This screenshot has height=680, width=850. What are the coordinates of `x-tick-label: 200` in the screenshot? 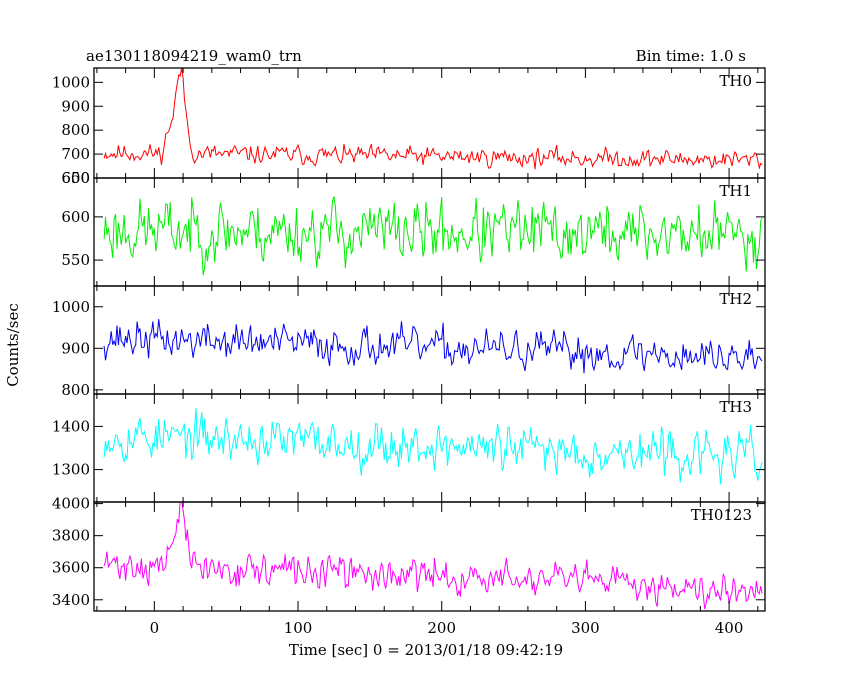 It's located at (441, 628).